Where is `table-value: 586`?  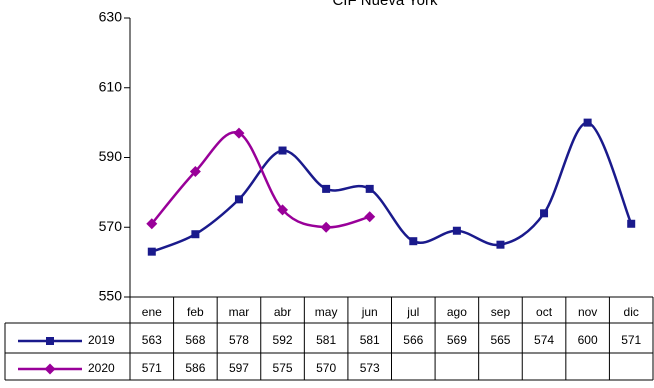
table-value: 586 is located at coordinates (195, 368).